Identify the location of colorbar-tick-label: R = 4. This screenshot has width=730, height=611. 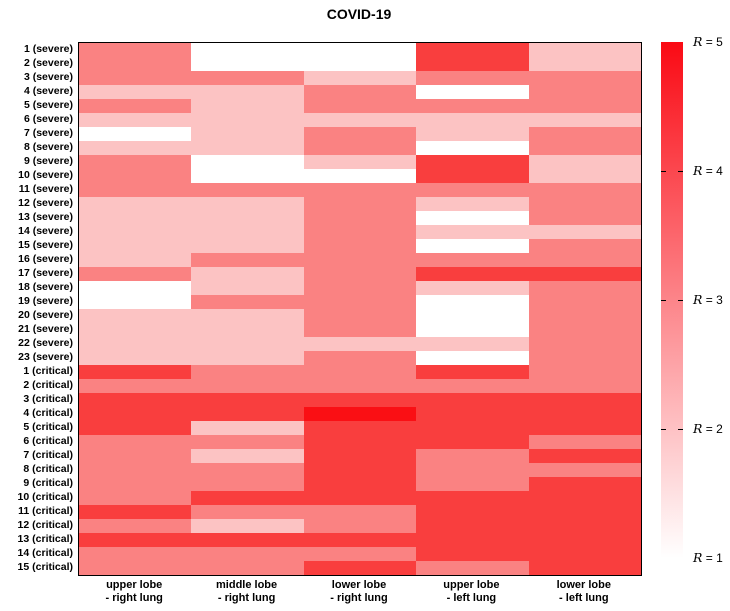
(708, 170).